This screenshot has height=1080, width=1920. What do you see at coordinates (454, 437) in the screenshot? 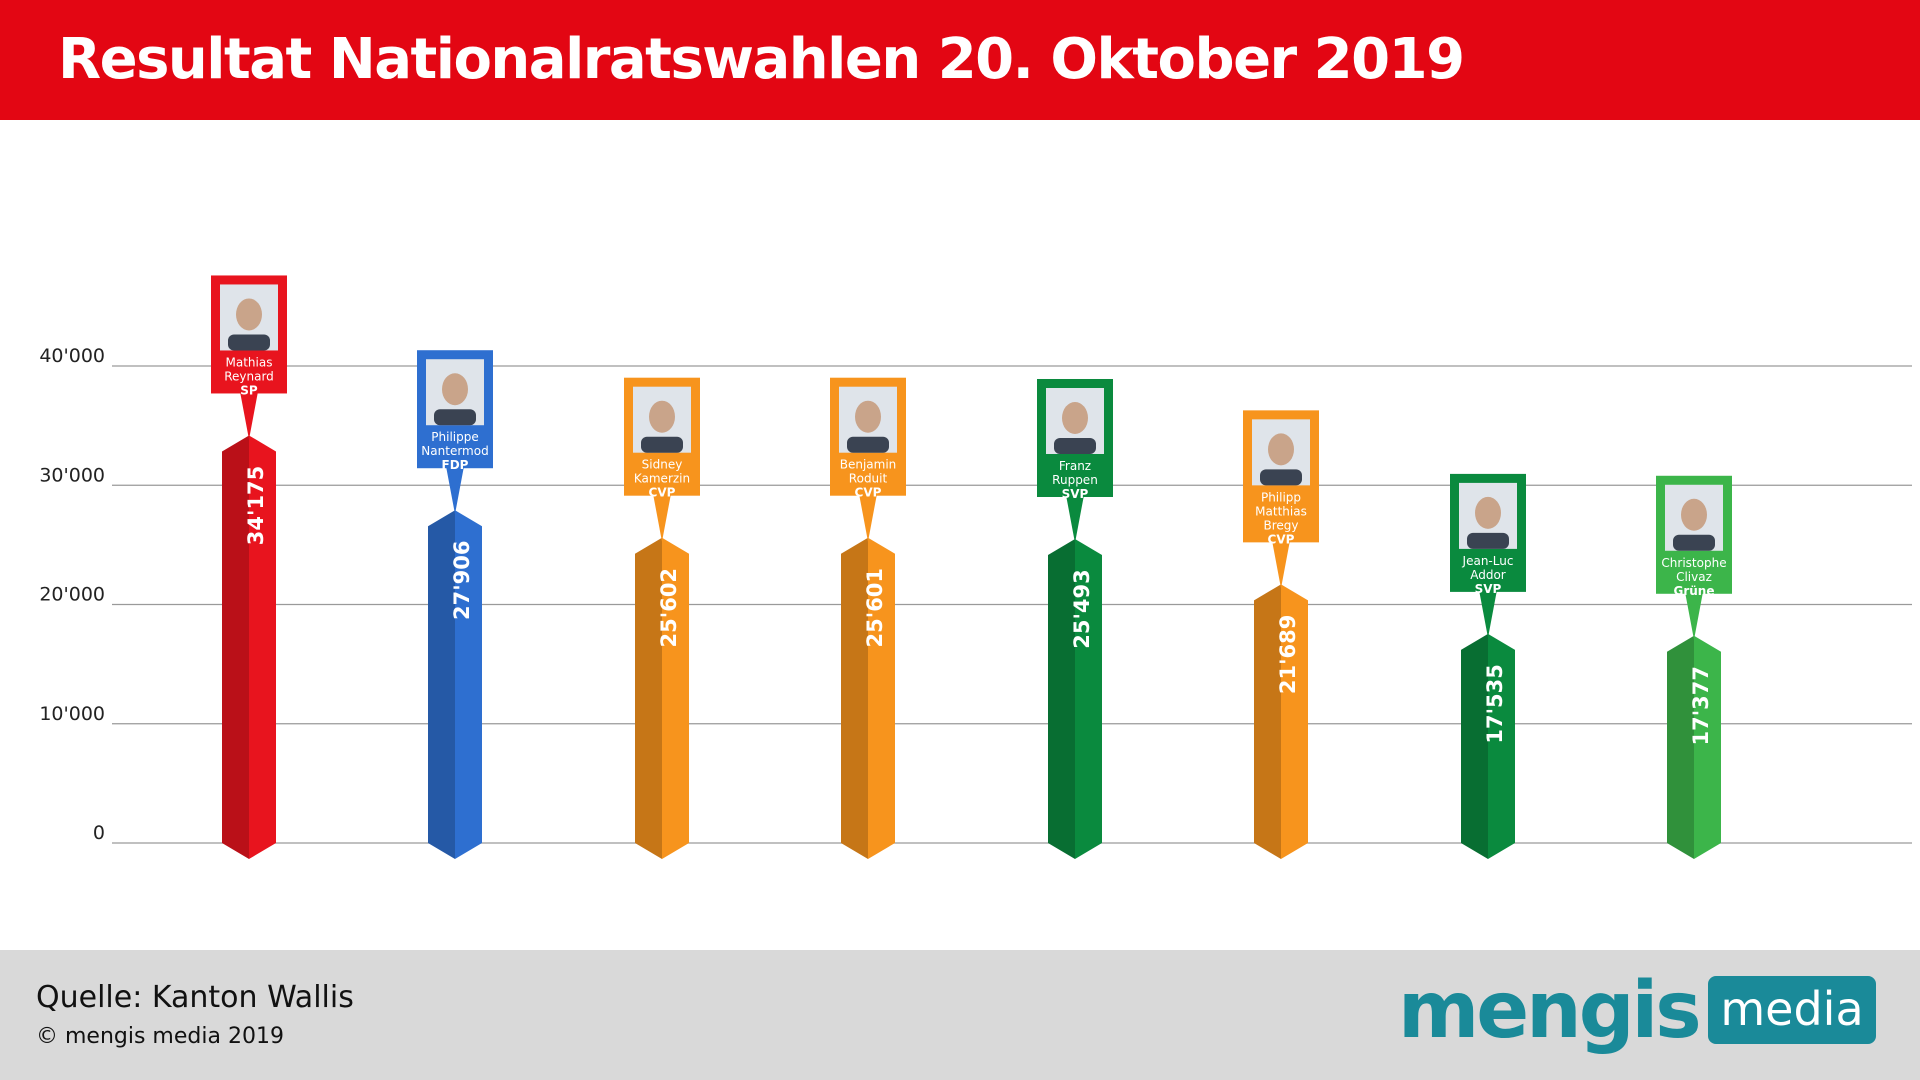
I see `candidate-name: Philippe` at bounding box center [454, 437].